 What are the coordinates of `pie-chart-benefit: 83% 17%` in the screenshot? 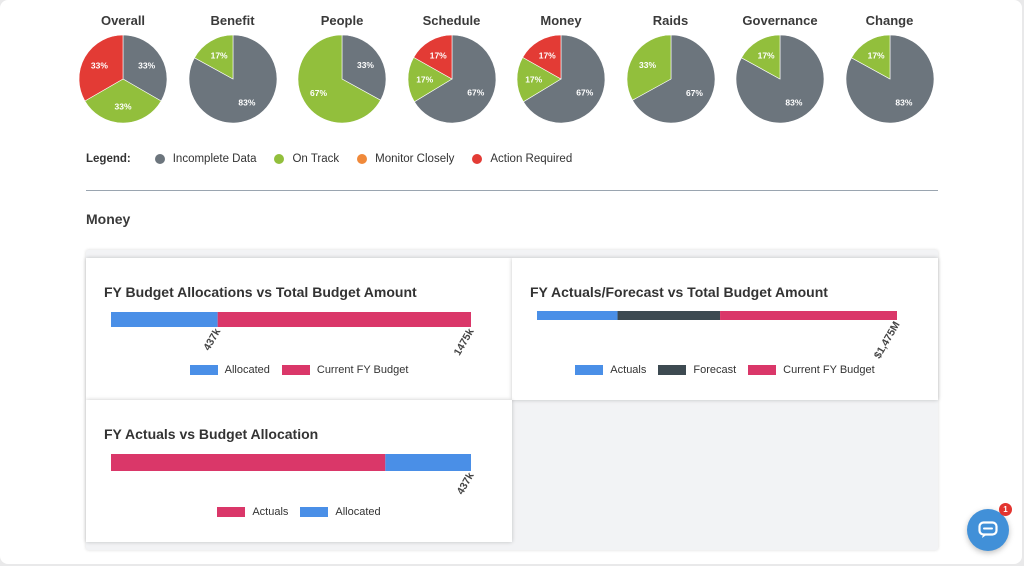 It's located at (232, 79).